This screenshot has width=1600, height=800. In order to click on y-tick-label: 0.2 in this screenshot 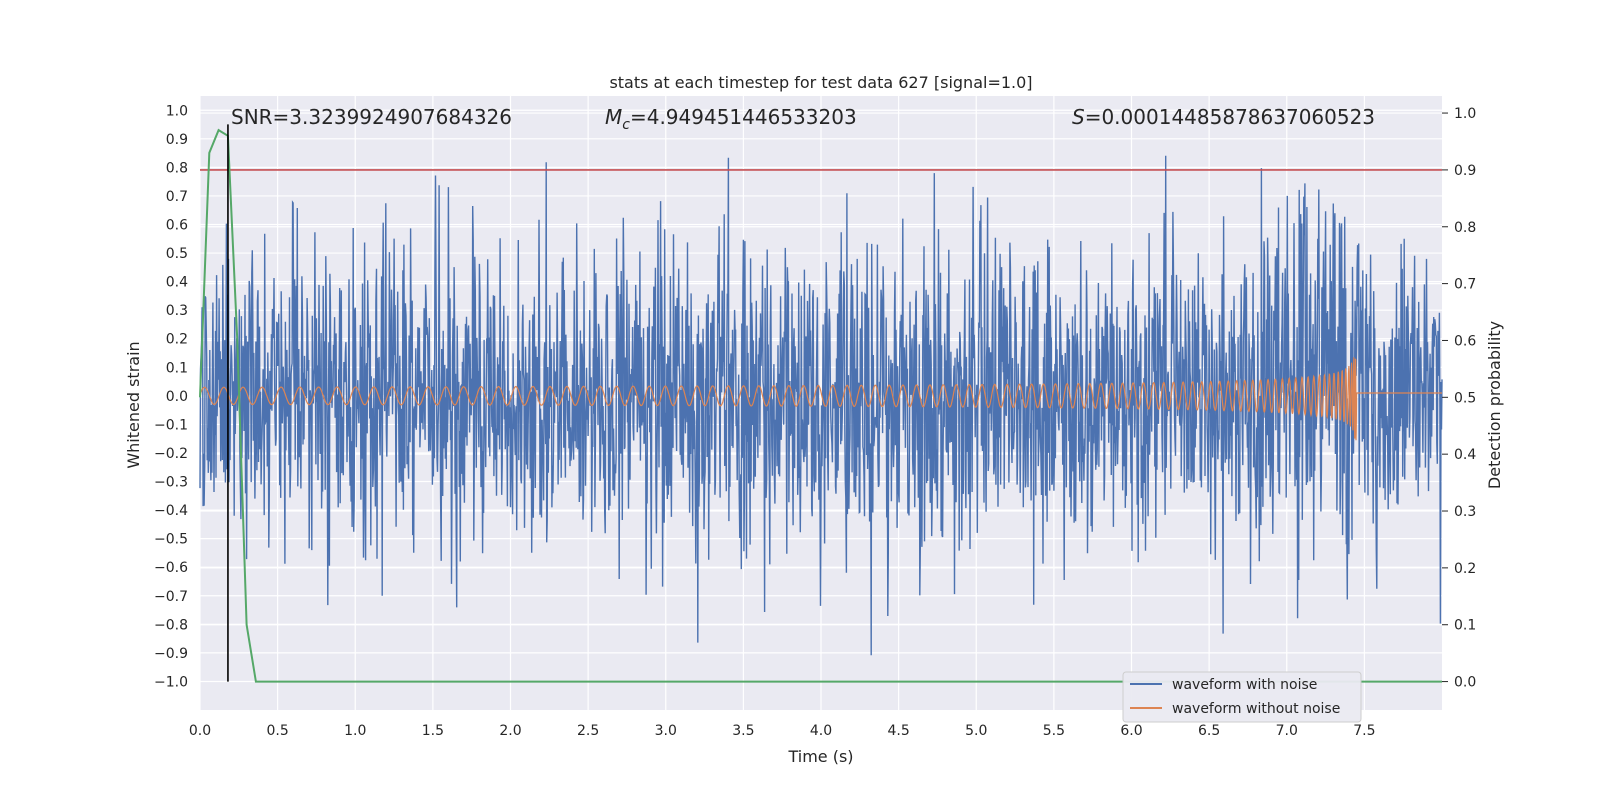, I will do `click(177, 340)`.